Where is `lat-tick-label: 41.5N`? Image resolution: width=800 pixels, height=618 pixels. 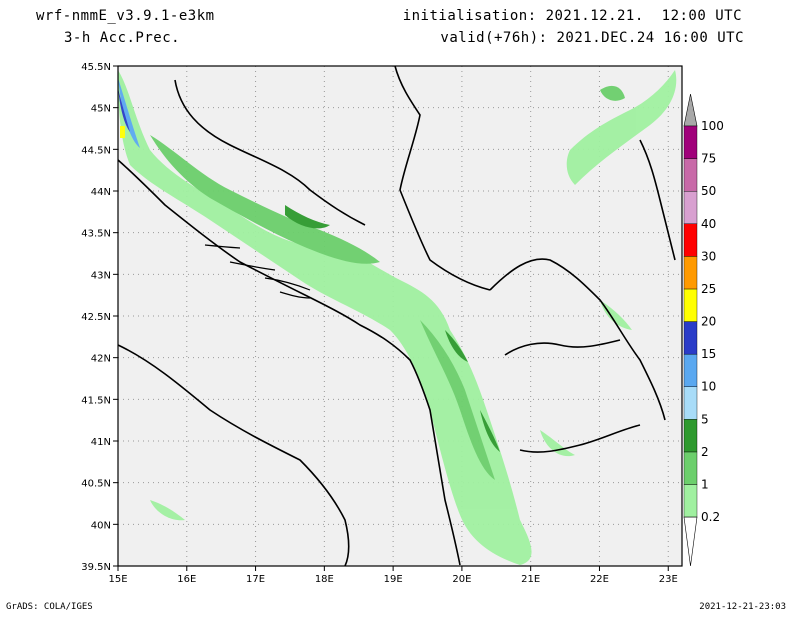
lat-tick-label: 41.5N is located at coordinates (96, 400).